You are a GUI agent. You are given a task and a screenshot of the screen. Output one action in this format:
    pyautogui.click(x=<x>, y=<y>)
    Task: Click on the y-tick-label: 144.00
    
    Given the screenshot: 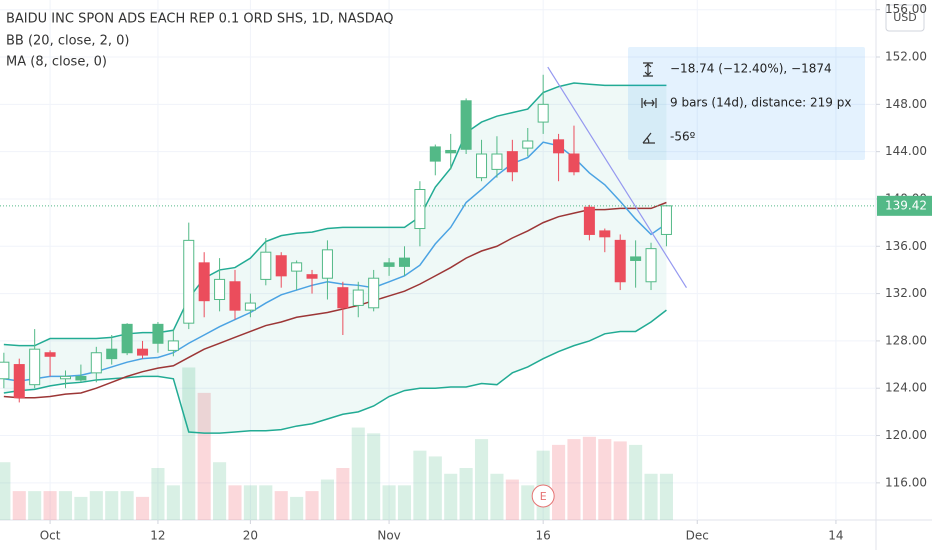 What is the action you would take?
    pyautogui.click(x=906, y=151)
    